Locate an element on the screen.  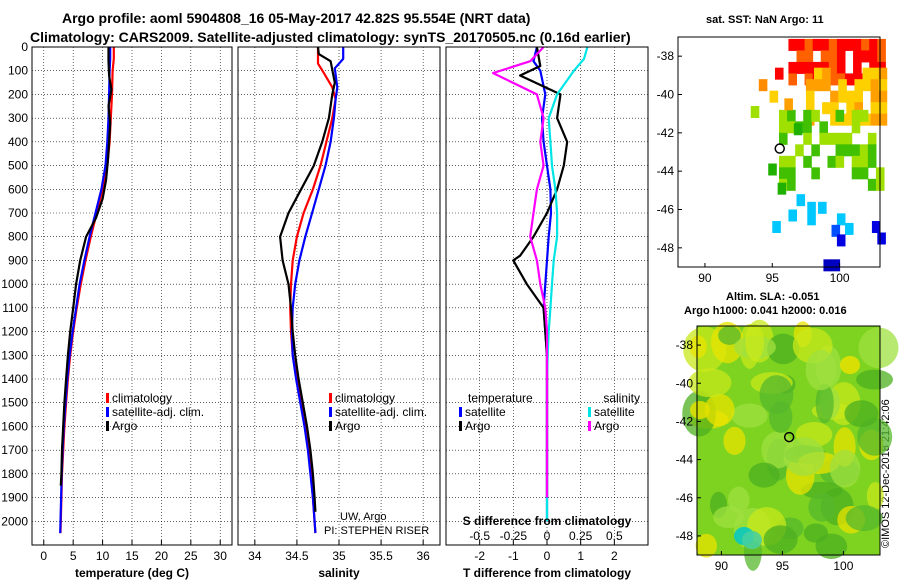
map-y-tick-label: -46 is located at coordinates (685, 498).